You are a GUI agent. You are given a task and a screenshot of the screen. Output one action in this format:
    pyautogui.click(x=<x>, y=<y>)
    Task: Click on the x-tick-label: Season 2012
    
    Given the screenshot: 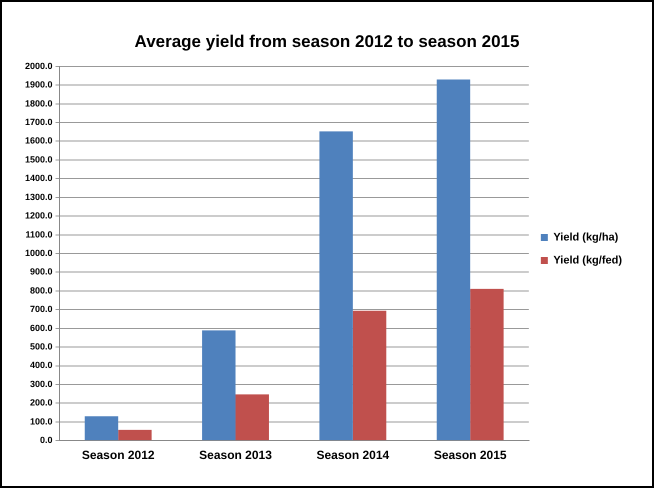 What is the action you would take?
    pyautogui.click(x=118, y=455)
    